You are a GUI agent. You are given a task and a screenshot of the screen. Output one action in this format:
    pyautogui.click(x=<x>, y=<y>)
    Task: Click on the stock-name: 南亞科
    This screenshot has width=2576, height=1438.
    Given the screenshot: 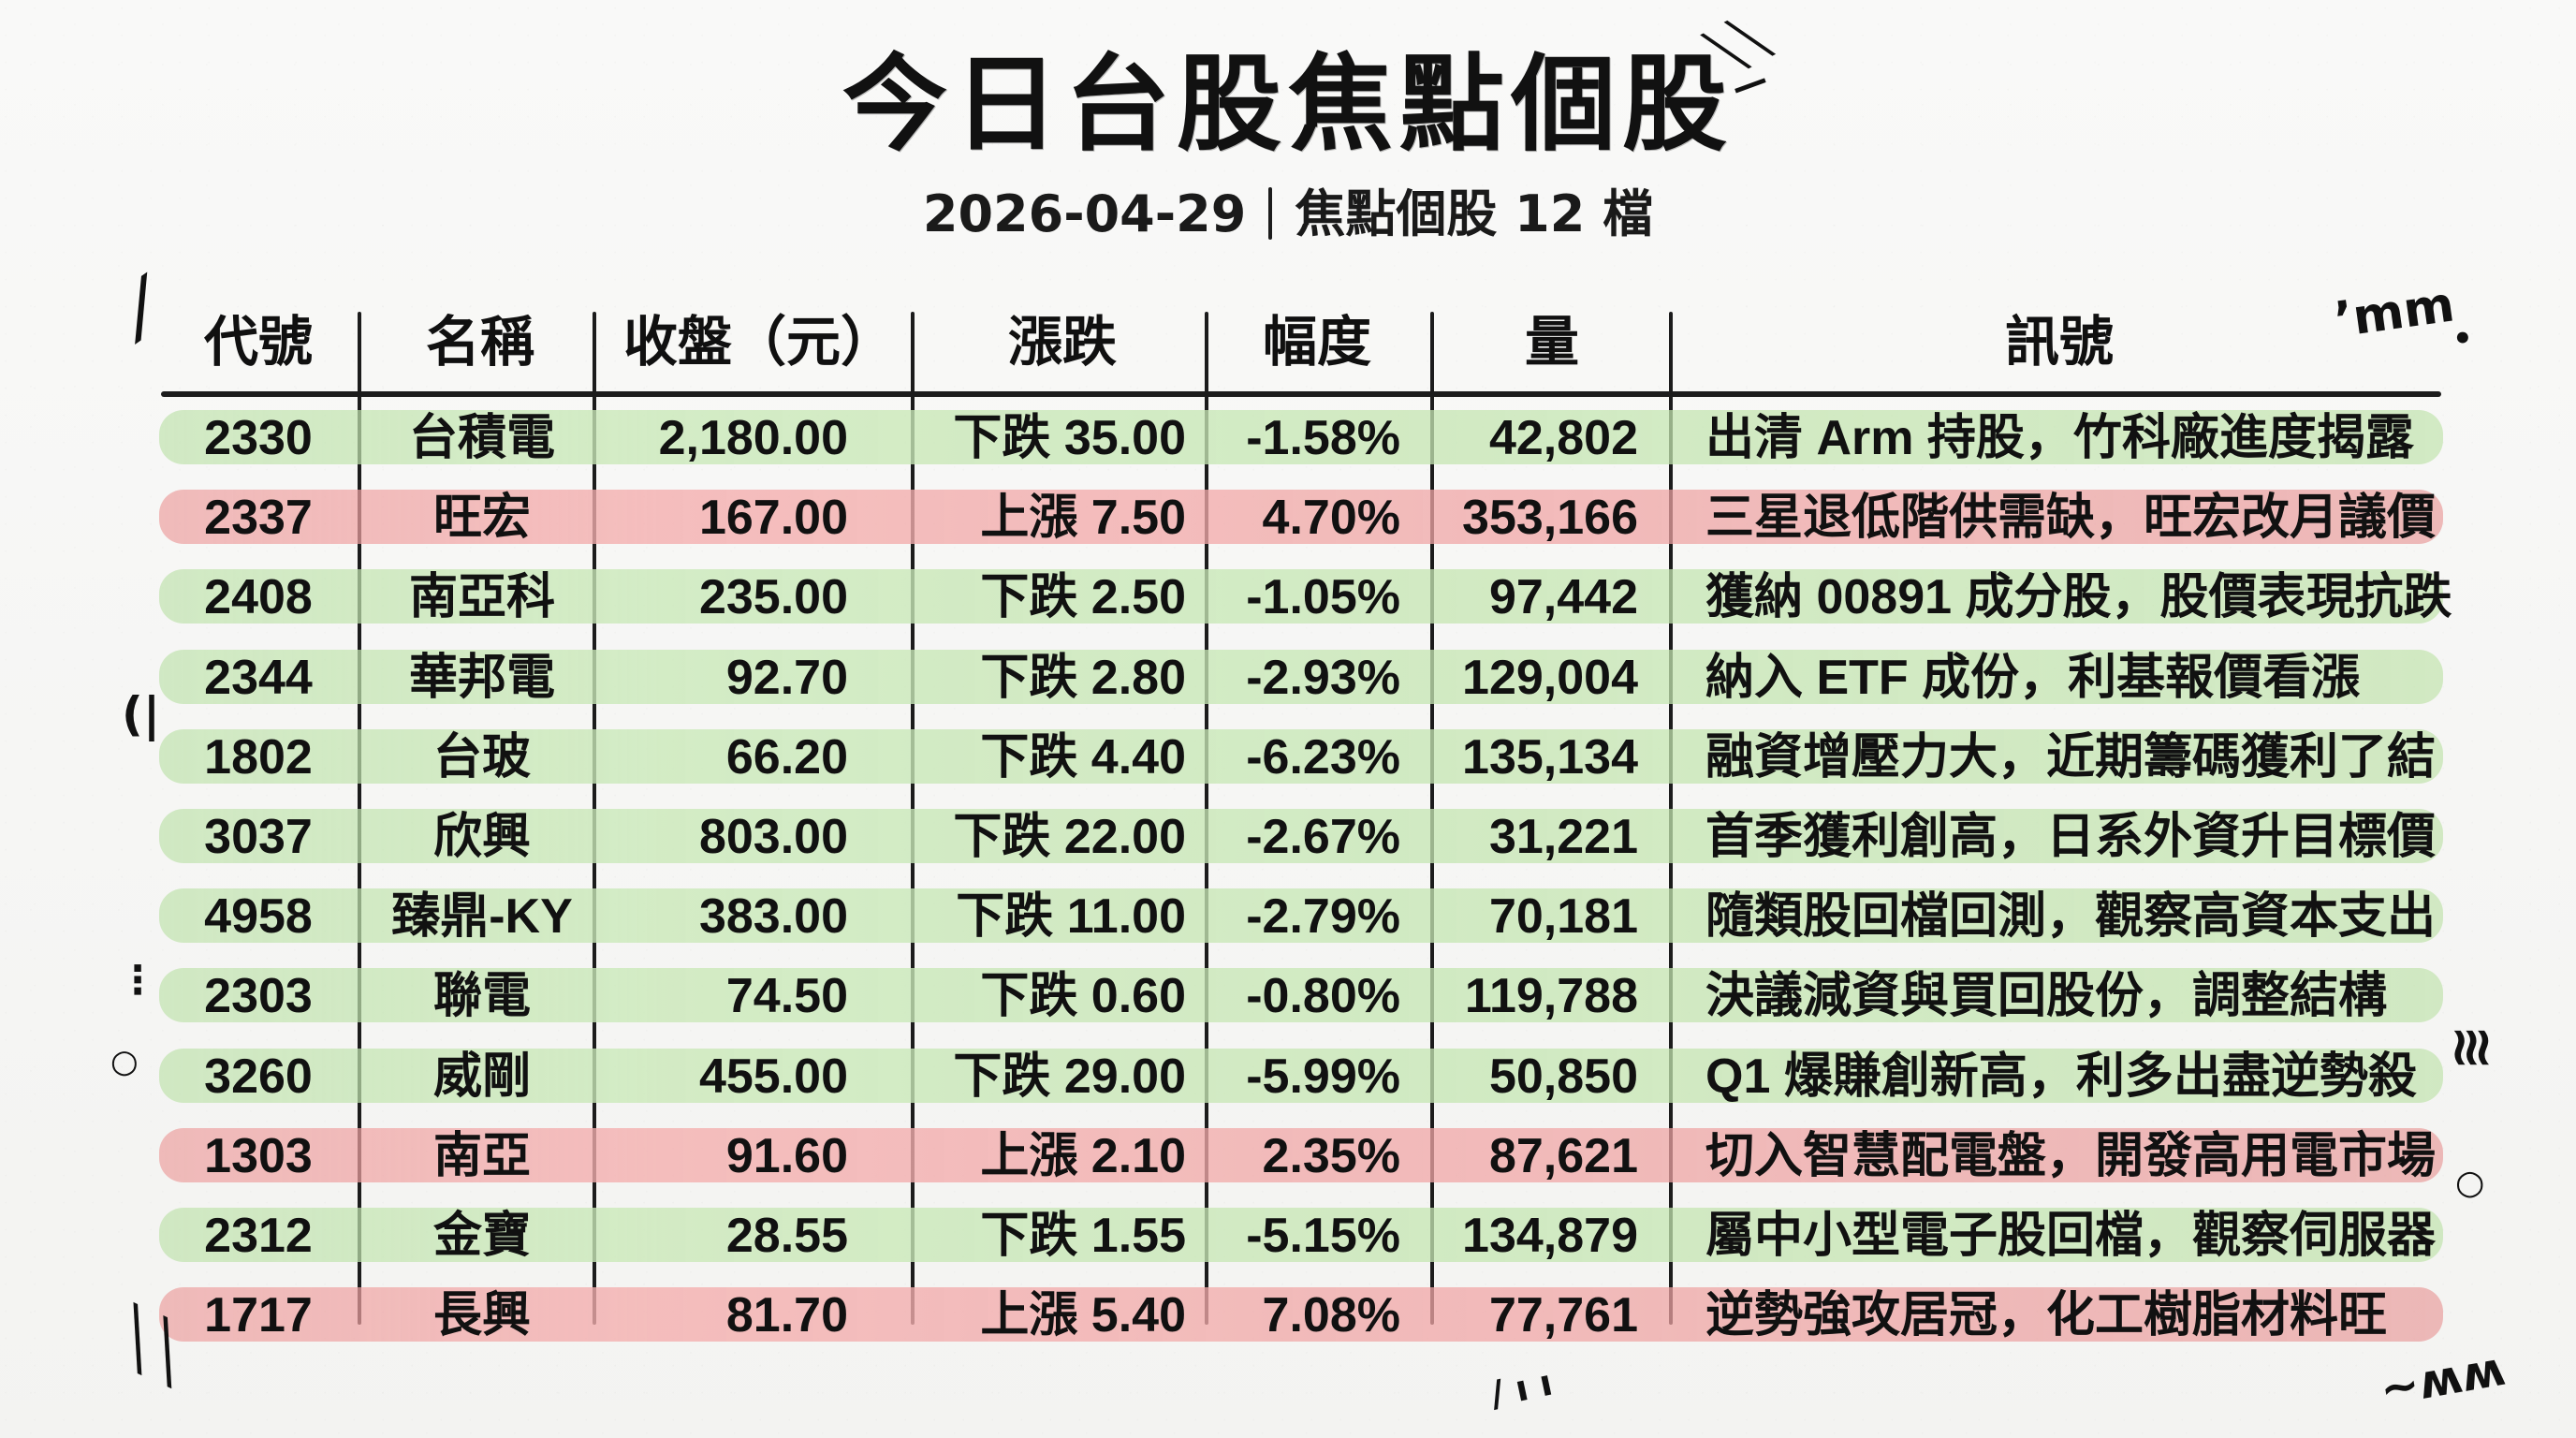 What is the action you would take?
    pyautogui.click(x=481, y=597)
    